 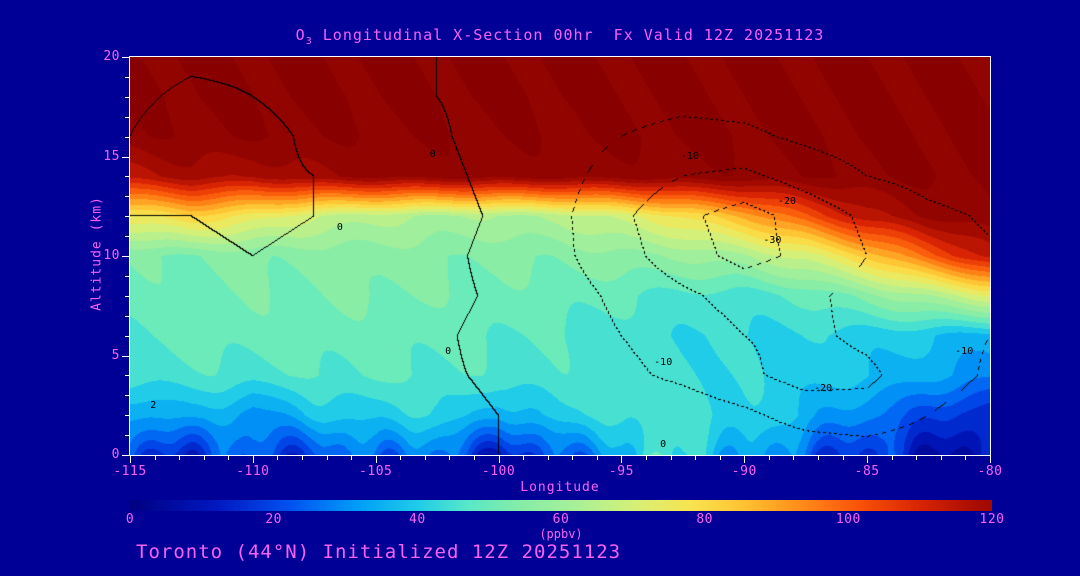 I want to click on colorbar-canvas, so click(x=561, y=505).